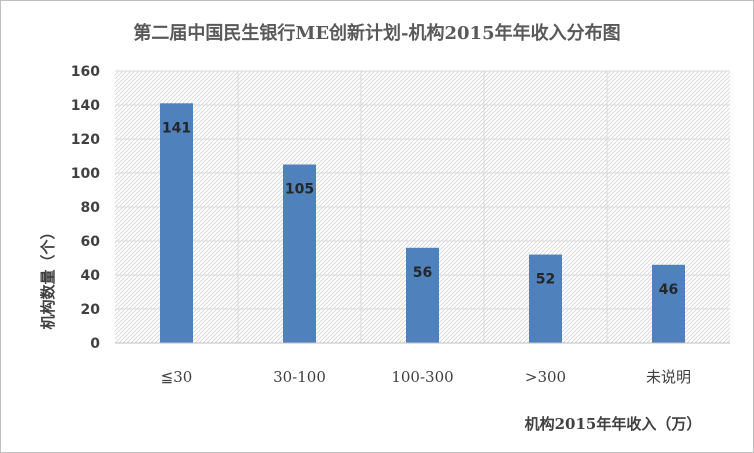  I want to click on x-axis-categories: ≦30 30-100 100-300 >300 未说明, so click(426, 377).